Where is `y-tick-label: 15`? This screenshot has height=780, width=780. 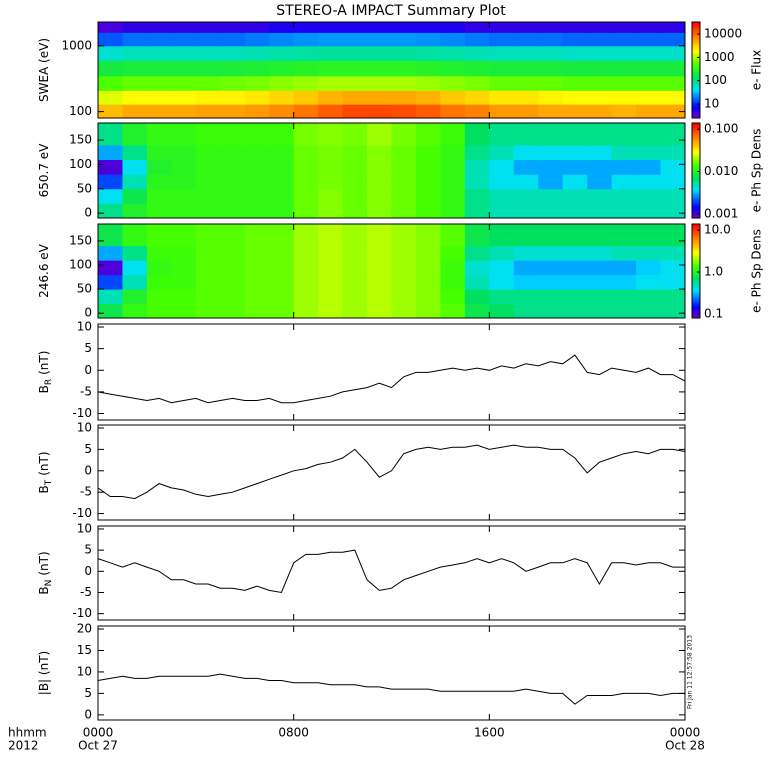
y-tick-label: 15 is located at coordinates (84, 650).